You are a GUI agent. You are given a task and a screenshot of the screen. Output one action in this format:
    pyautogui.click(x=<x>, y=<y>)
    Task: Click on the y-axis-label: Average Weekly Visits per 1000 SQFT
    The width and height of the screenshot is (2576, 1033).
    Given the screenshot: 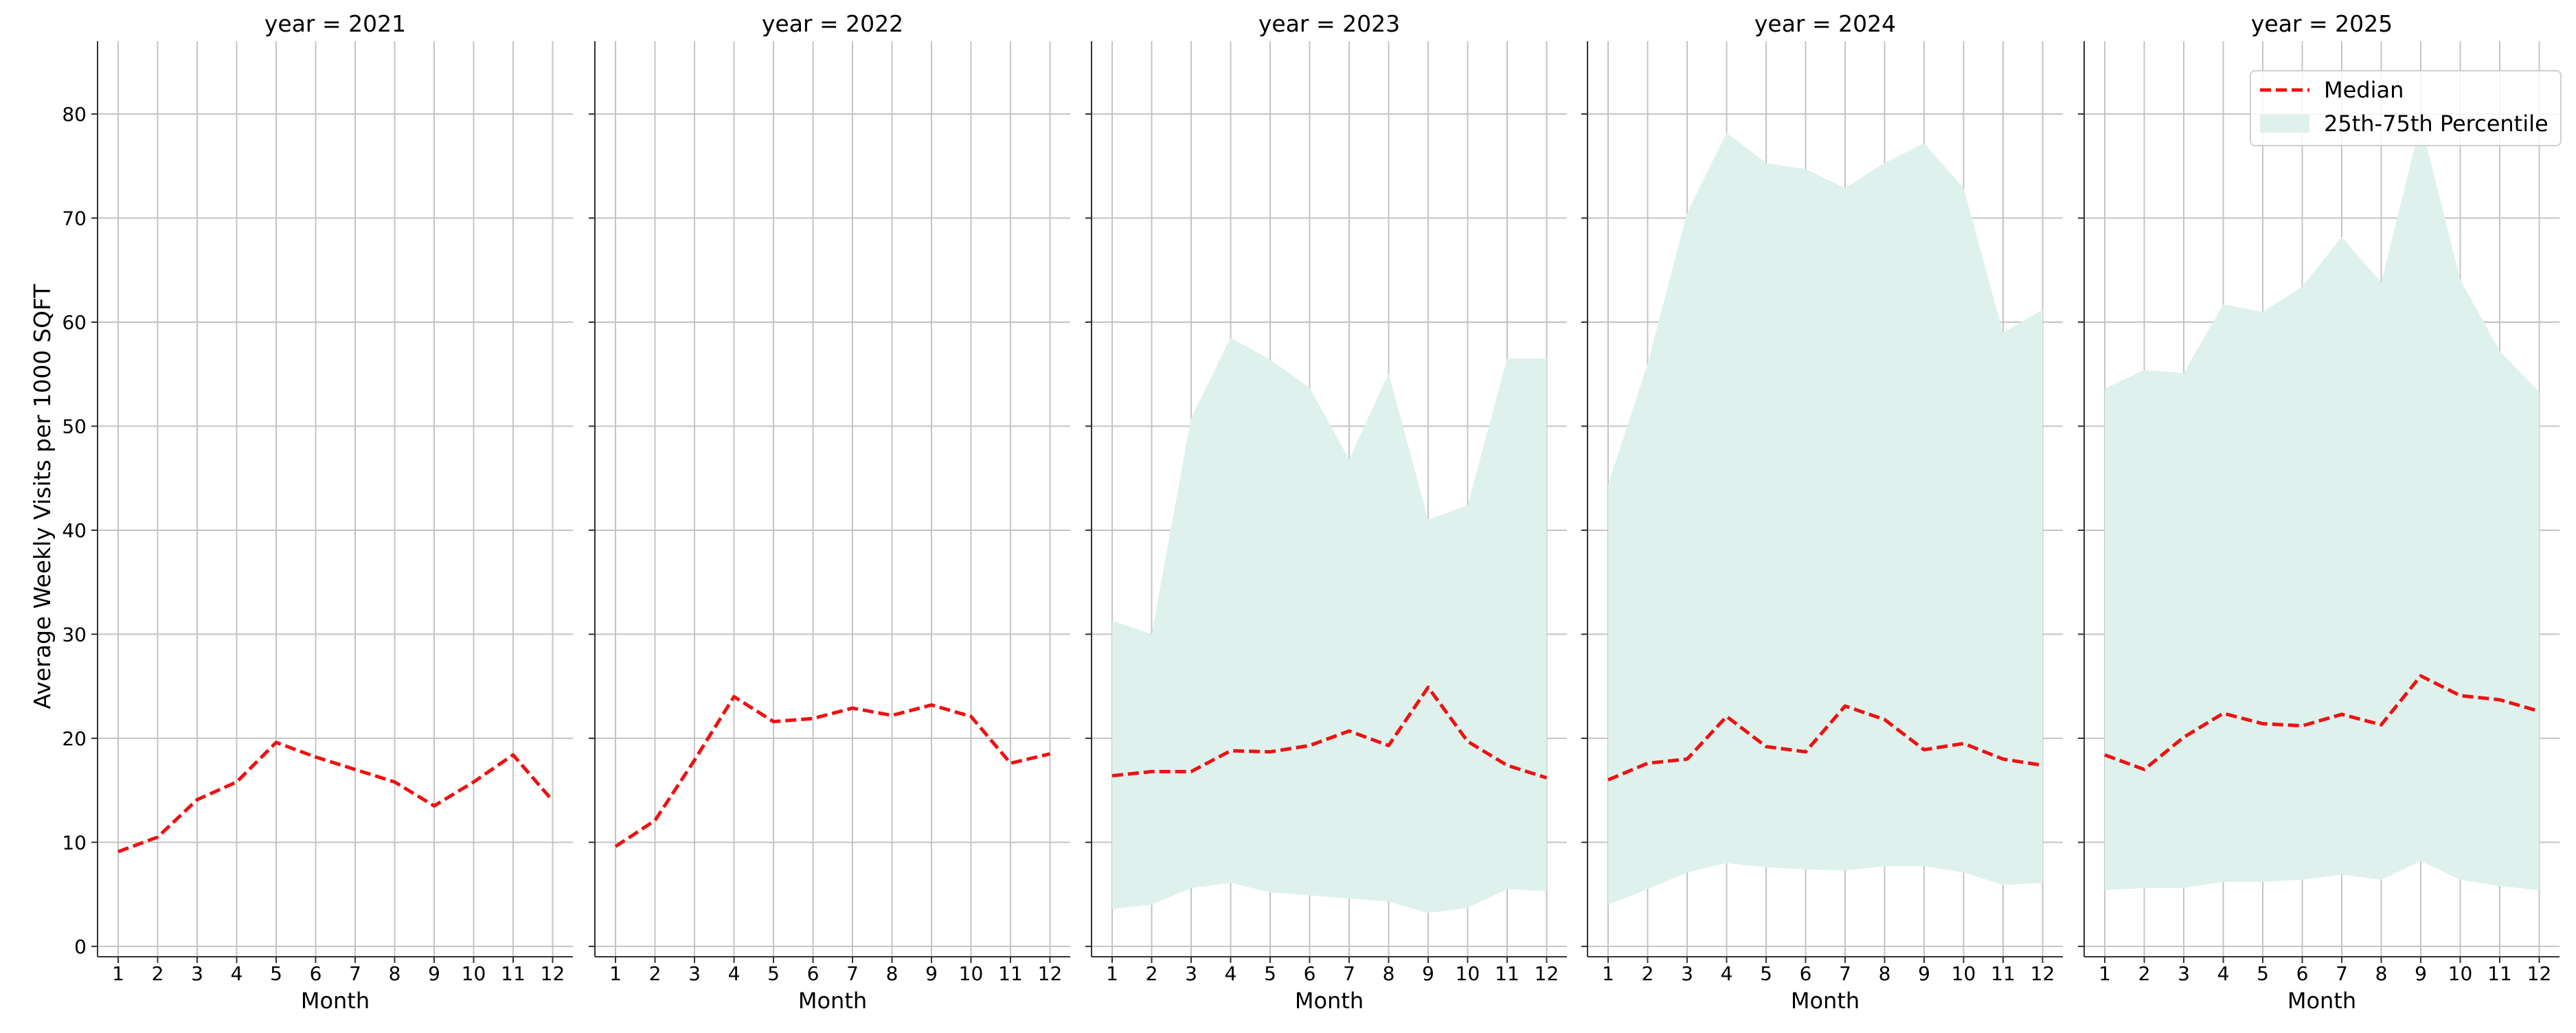 What is the action you would take?
    pyautogui.click(x=42, y=497)
    